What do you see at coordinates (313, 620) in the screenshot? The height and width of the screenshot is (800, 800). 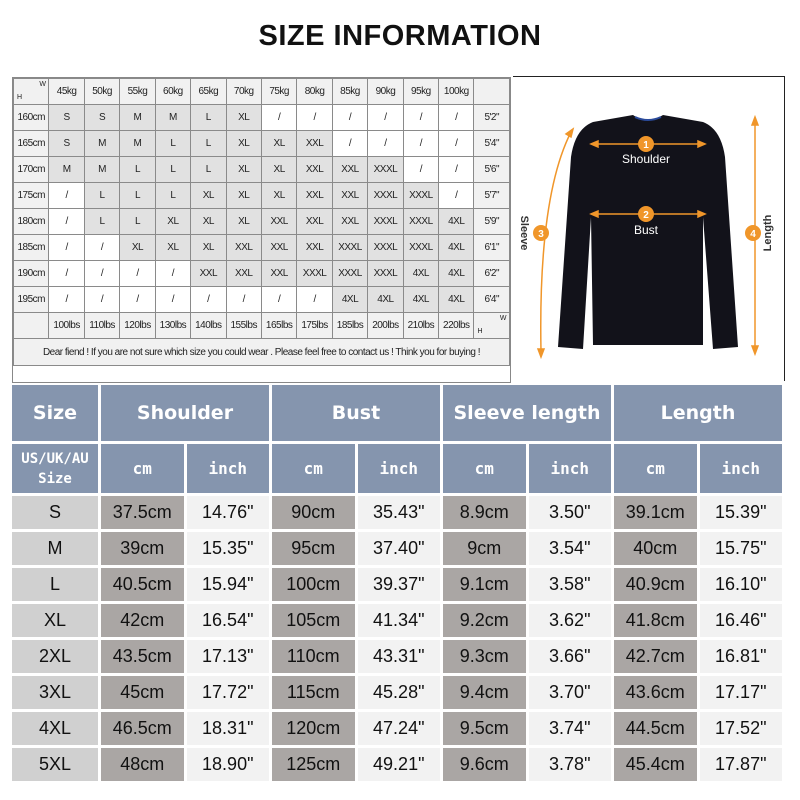 I see `cm-value: 105cm` at bounding box center [313, 620].